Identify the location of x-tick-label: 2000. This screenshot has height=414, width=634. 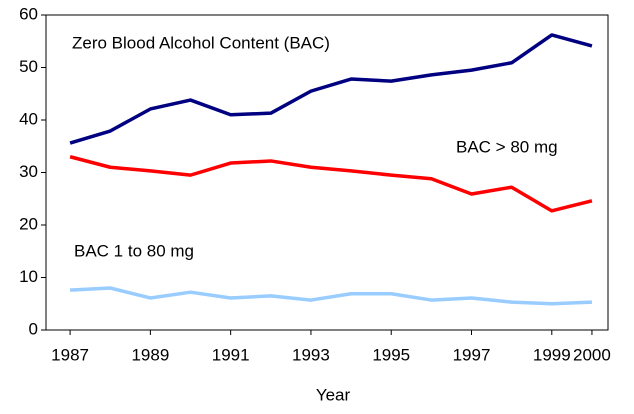
(592, 354).